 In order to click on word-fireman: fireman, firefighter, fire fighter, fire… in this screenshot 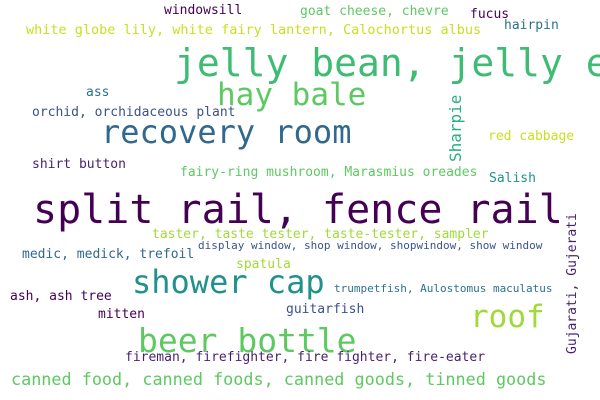, I will do `click(305, 357)`.